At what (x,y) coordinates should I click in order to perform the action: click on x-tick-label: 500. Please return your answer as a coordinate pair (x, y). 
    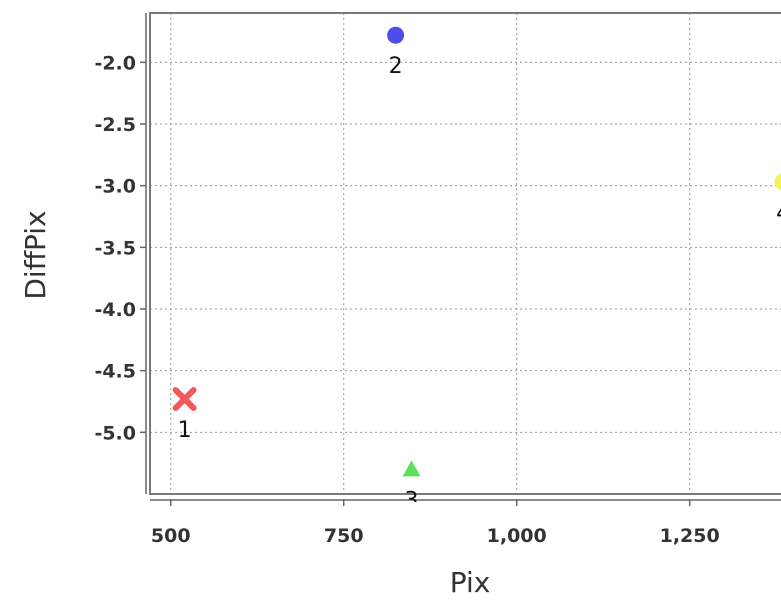
    Looking at the image, I should click on (171, 536).